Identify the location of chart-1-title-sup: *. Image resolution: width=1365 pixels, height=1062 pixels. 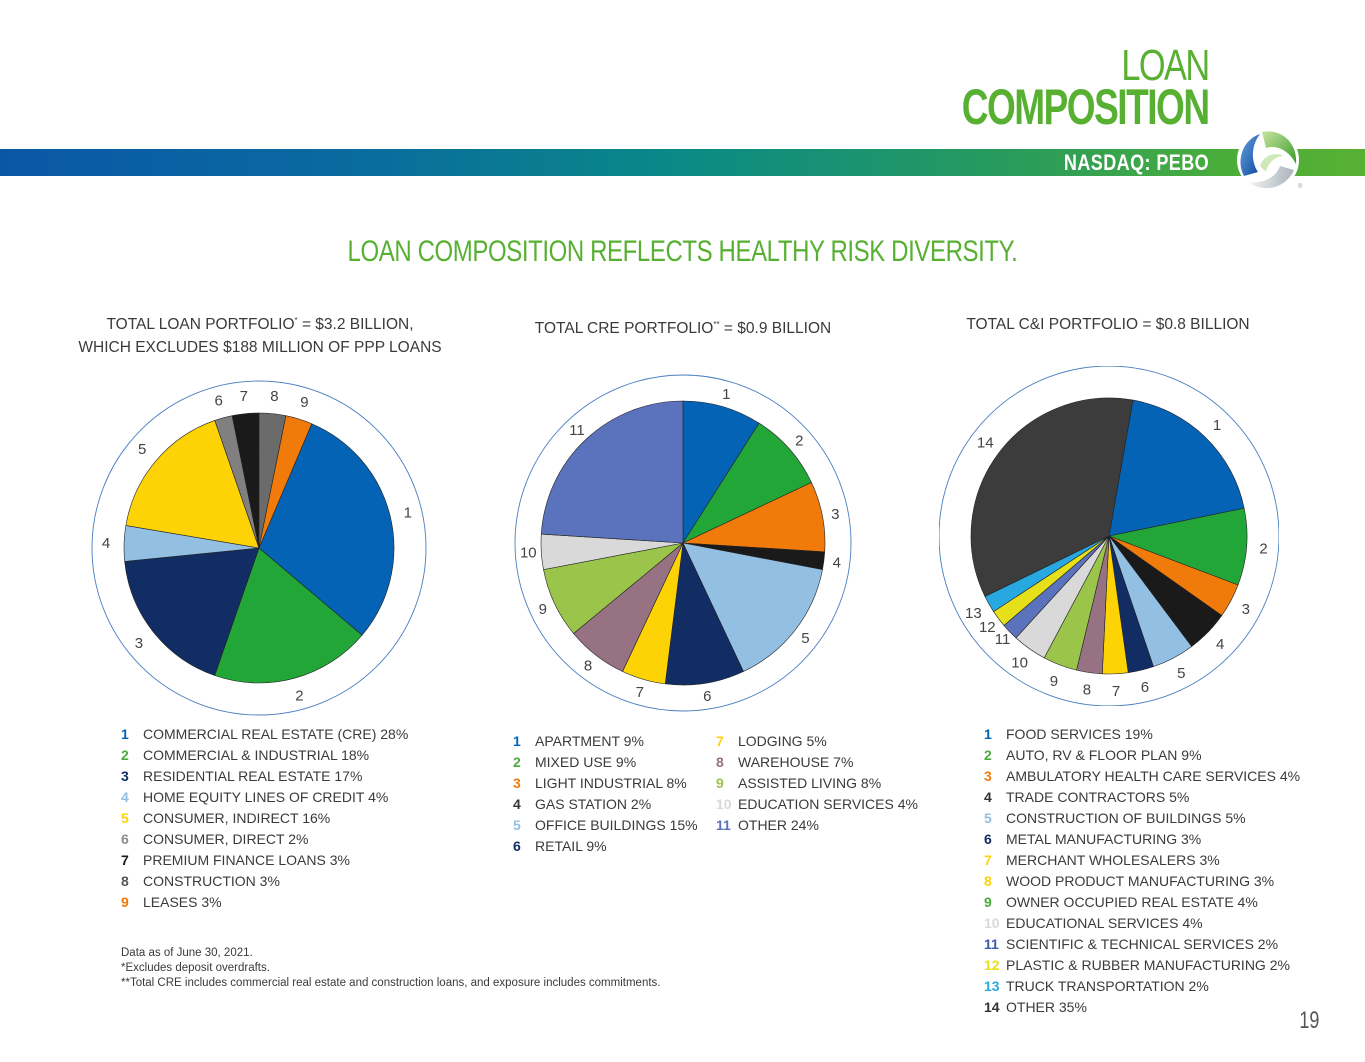
(296, 320).